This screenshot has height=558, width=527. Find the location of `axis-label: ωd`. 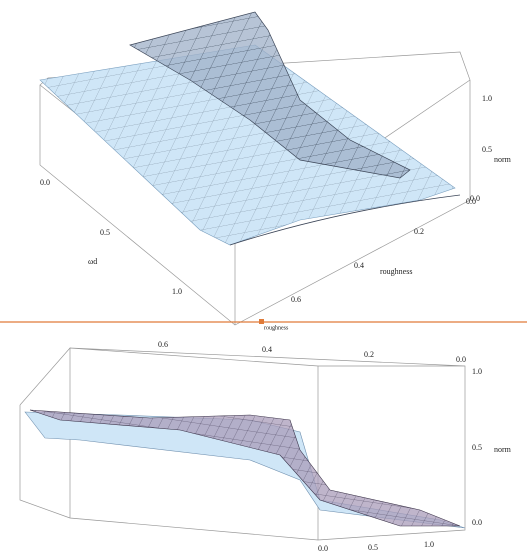

axis-label: ωd is located at coordinates (92, 261).